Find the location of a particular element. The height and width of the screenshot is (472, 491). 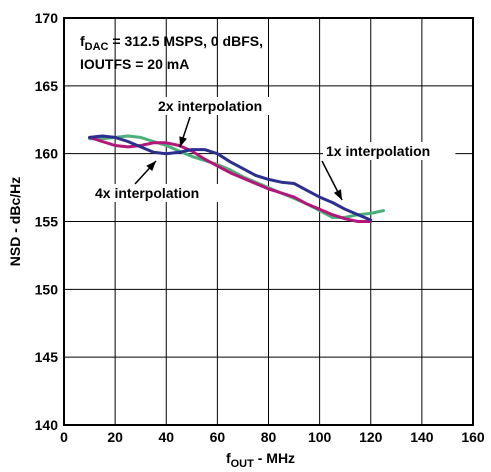

y-tick-label: 150 is located at coordinates (47, 289).